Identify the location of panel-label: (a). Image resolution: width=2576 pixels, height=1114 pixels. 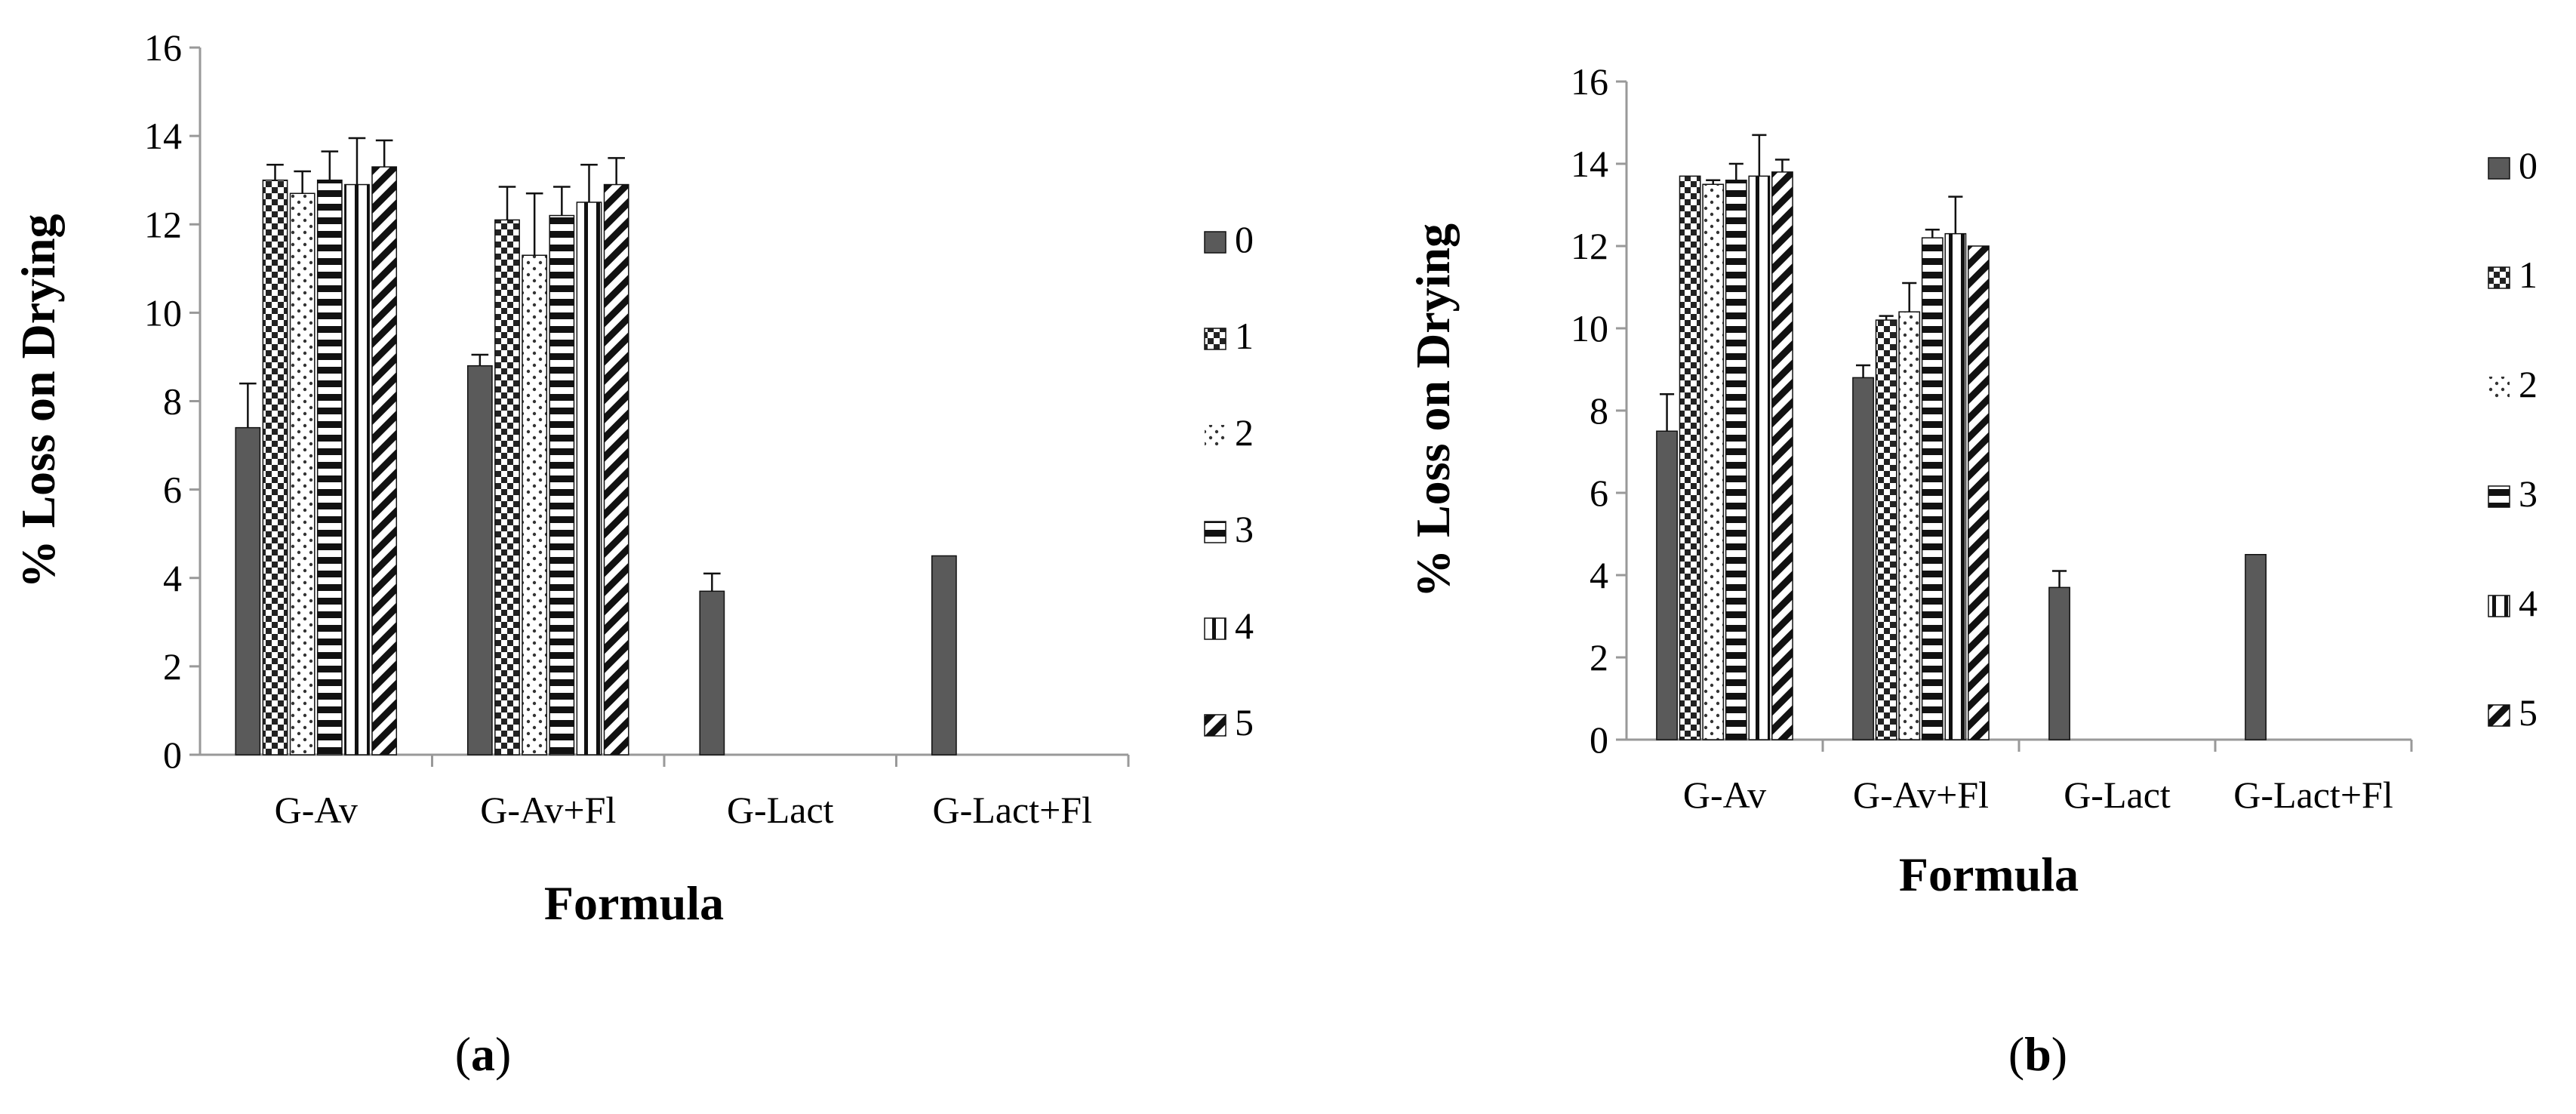
(483, 1054).